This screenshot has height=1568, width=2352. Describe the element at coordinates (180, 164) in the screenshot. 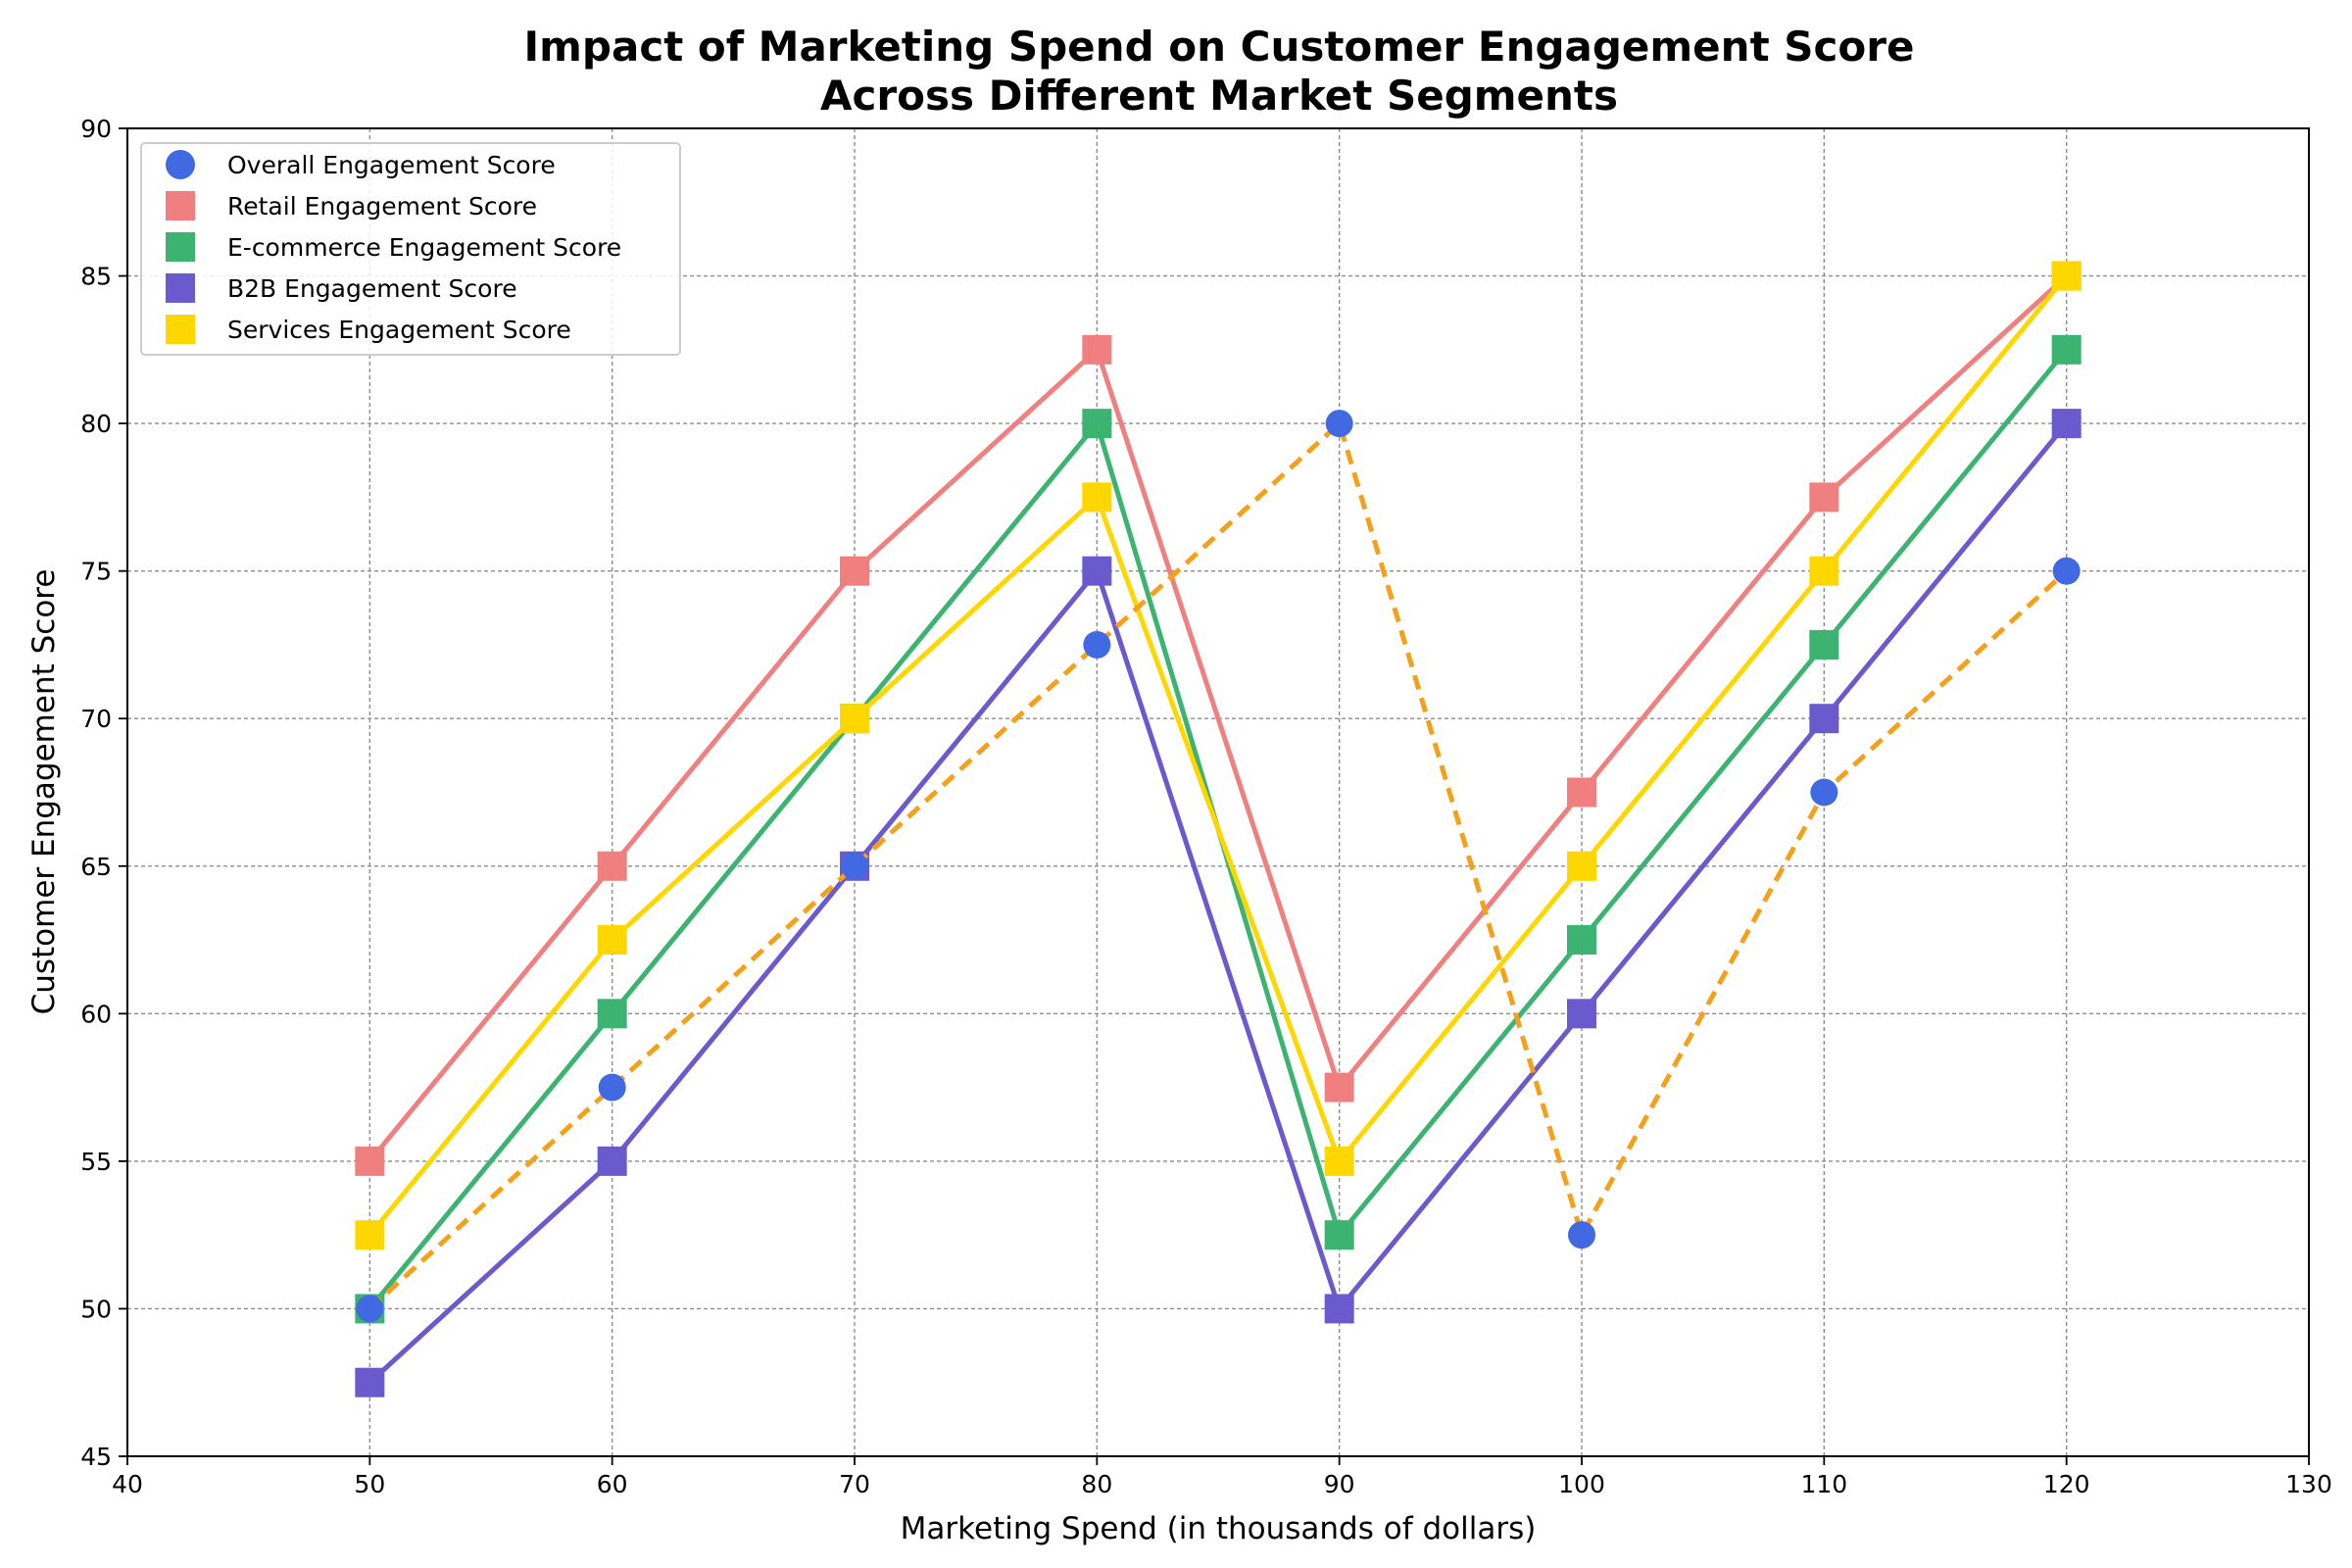

I see `overall-engagement-score-legend-marker` at that location.